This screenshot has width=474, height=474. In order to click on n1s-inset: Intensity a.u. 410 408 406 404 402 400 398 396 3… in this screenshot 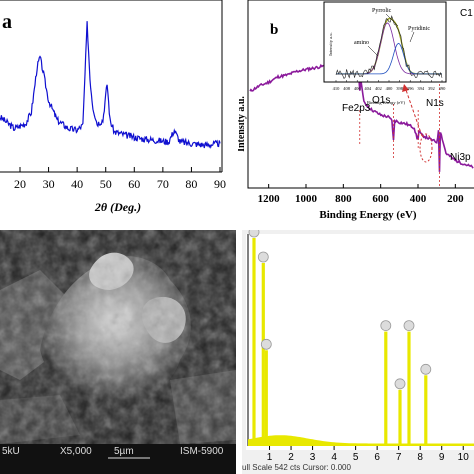, I will do `click(385, 53)`.